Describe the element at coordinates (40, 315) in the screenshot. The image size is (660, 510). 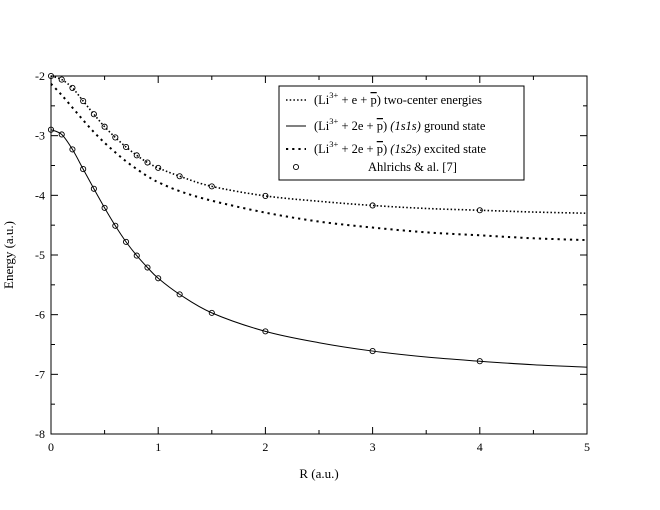
I see `y-tick-label: -6` at that location.